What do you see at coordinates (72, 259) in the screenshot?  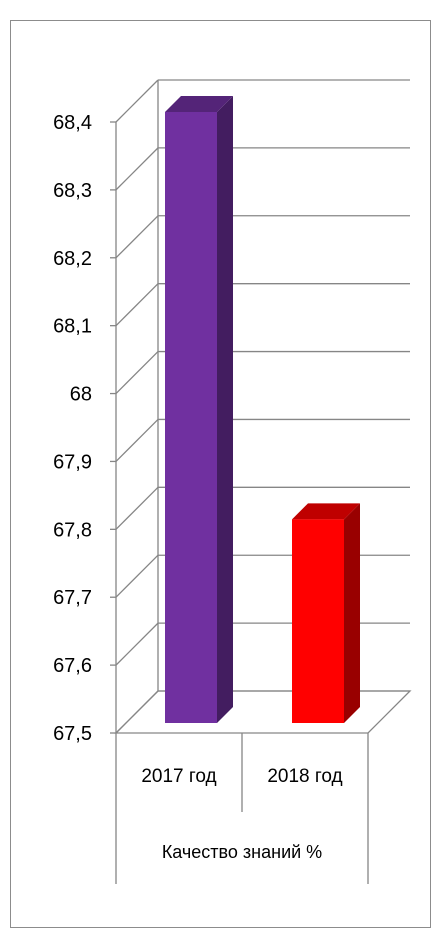 I see `y-tick-label: 68,2` at bounding box center [72, 259].